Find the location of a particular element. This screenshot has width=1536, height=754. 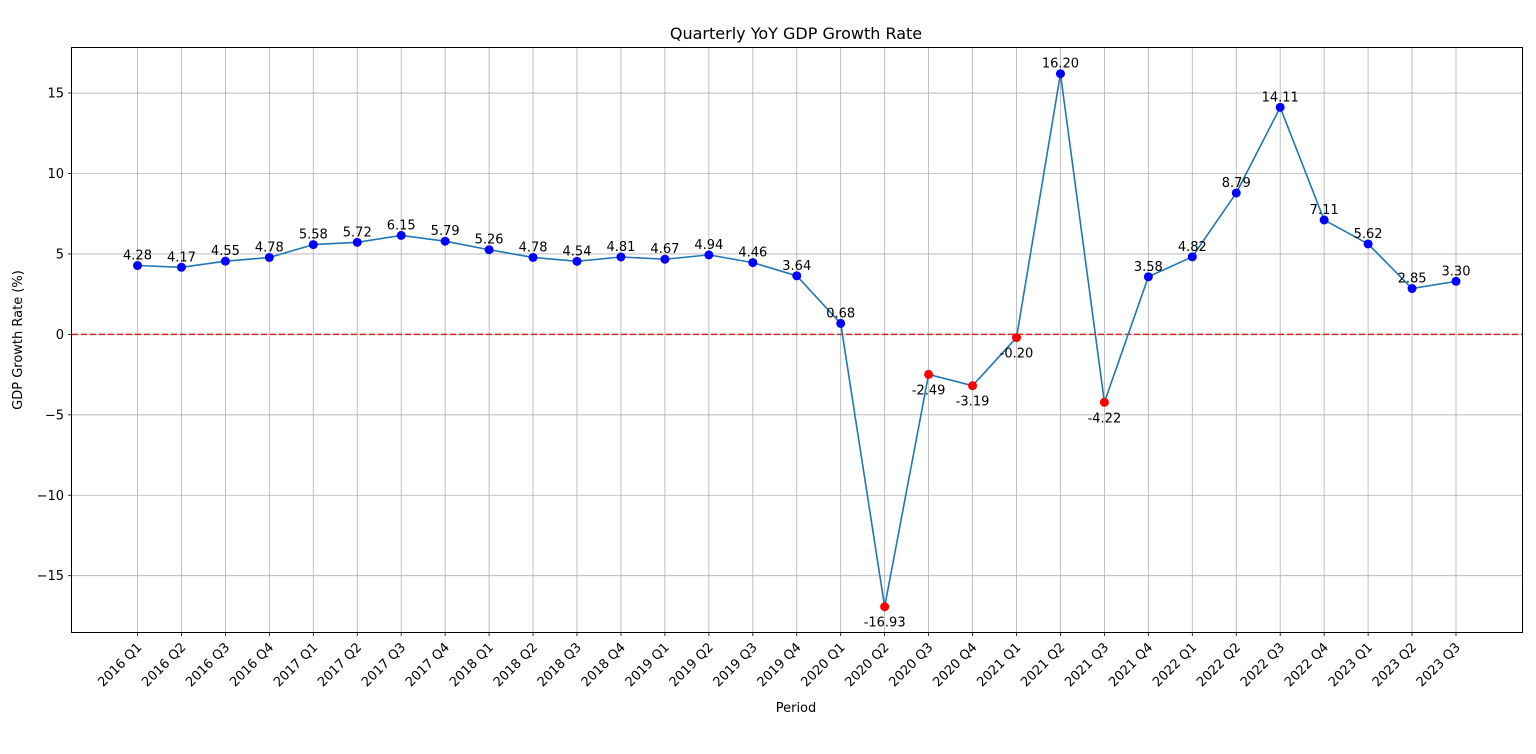

data-value-label: 5.62 is located at coordinates (1368, 234).